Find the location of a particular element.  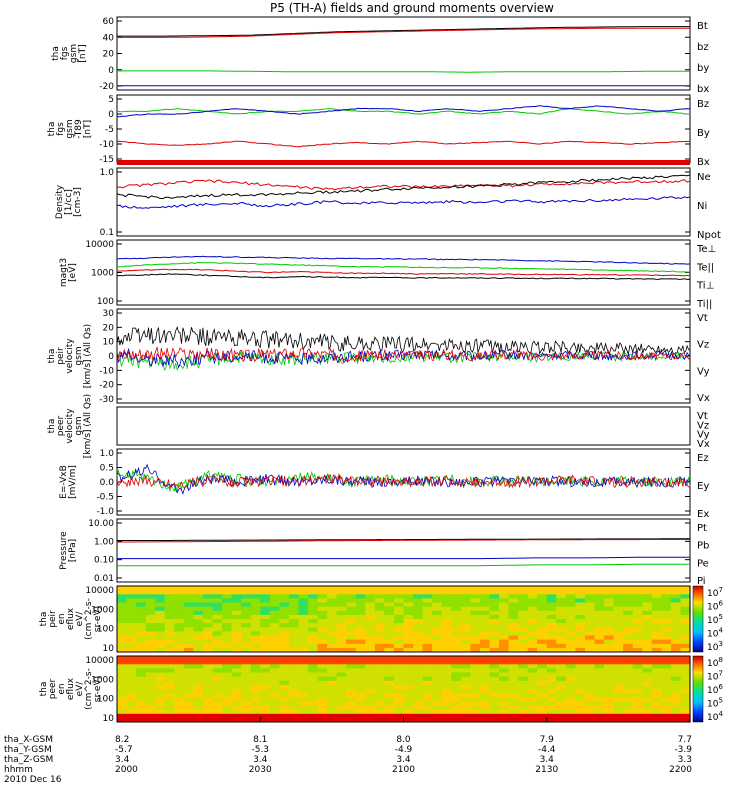

y-axis-label-line: Pressure is located at coordinates (64, 550).